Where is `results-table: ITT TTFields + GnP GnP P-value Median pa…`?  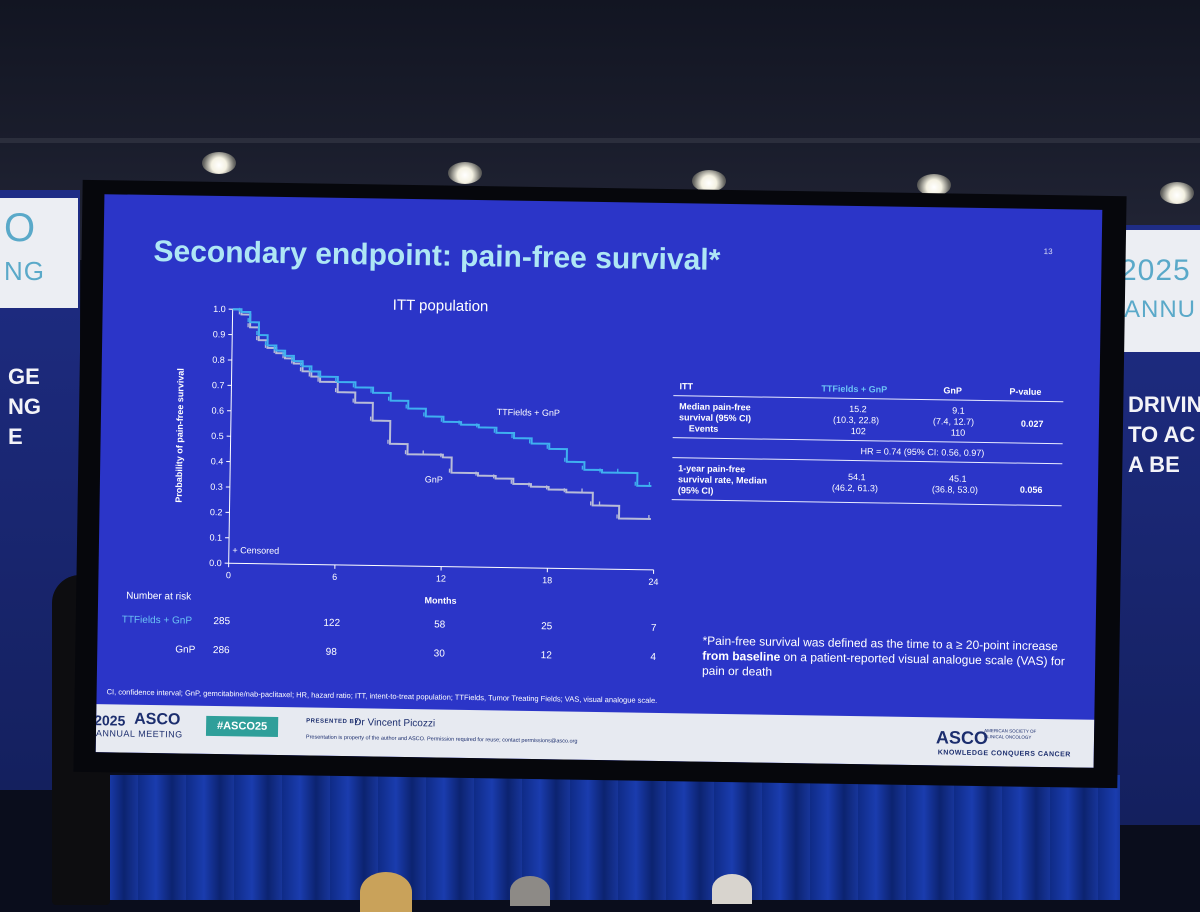
results-table: ITT TTFields + GnP GnP P-value Median pa… is located at coordinates (869, 384).